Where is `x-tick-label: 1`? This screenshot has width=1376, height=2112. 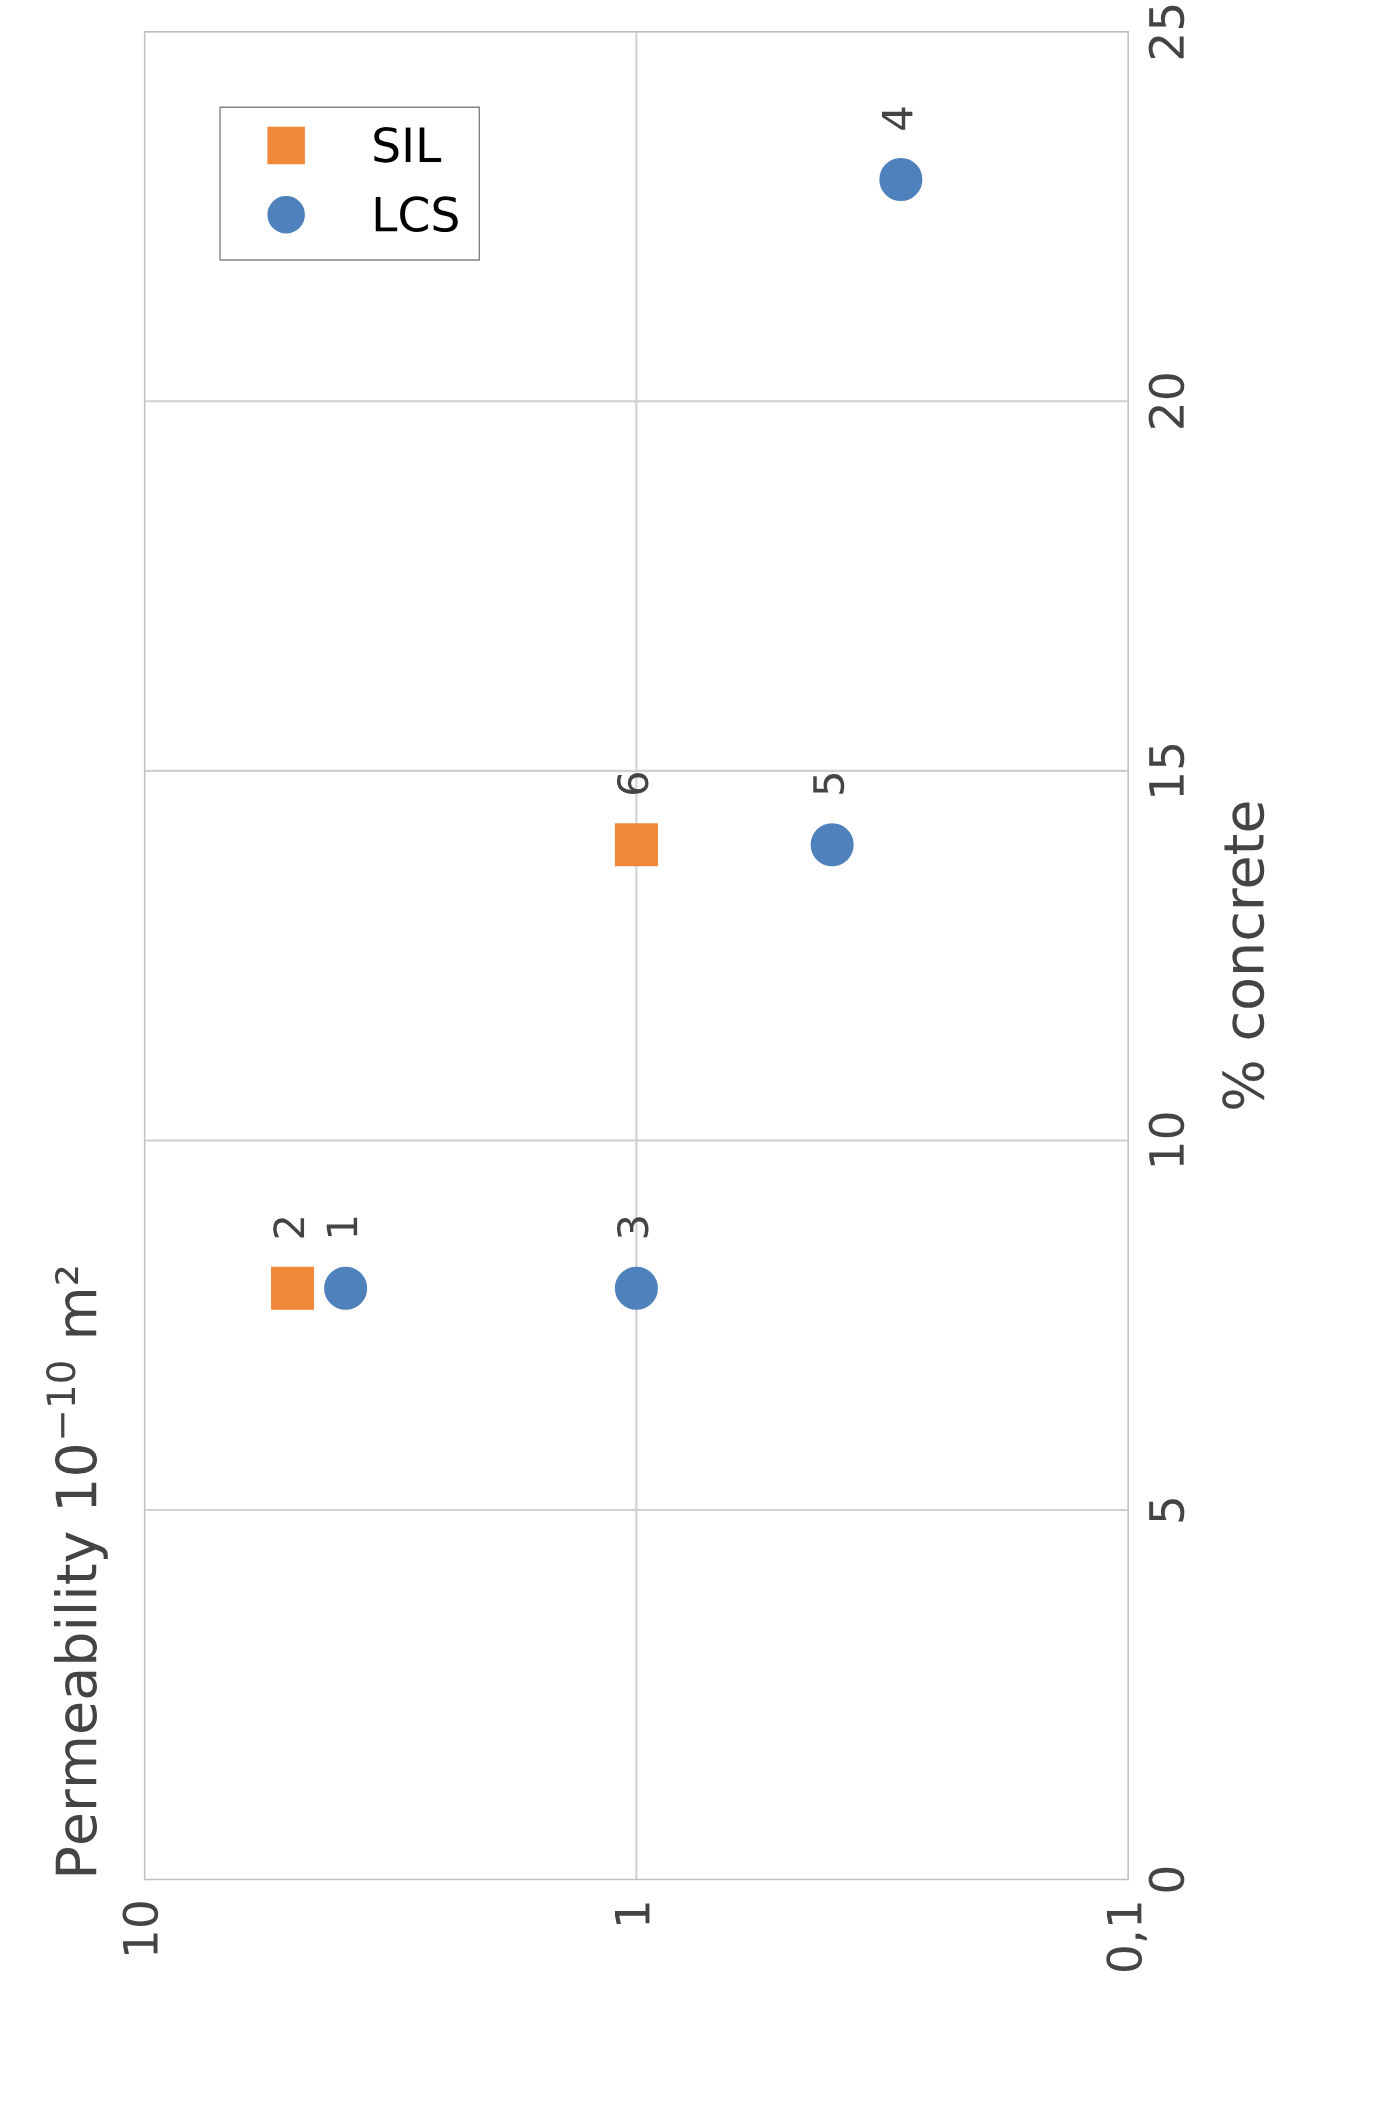
x-tick-label: 1 is located at coordinates (632, 1913).